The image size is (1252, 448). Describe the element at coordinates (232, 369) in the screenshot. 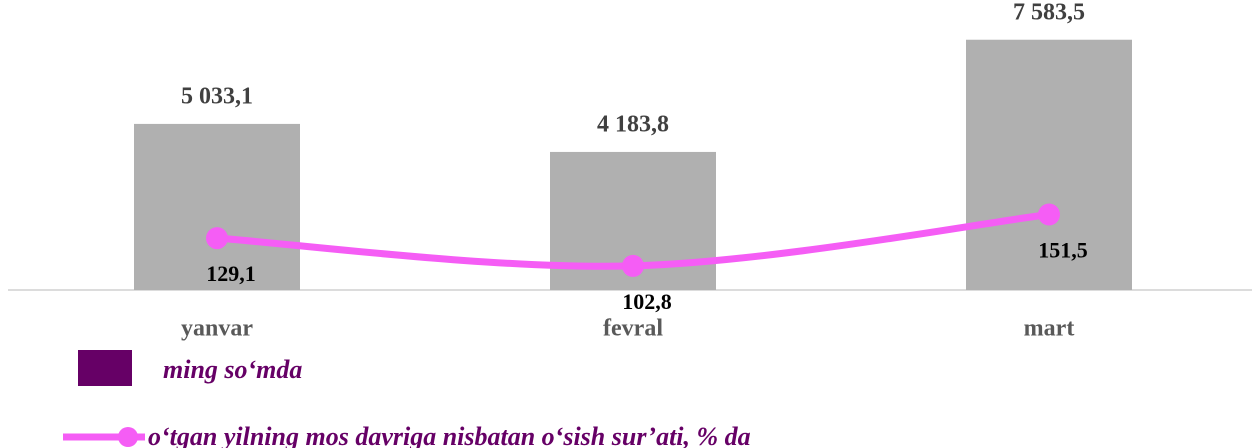

I see `legend-label: ming so‘mda` at that location.